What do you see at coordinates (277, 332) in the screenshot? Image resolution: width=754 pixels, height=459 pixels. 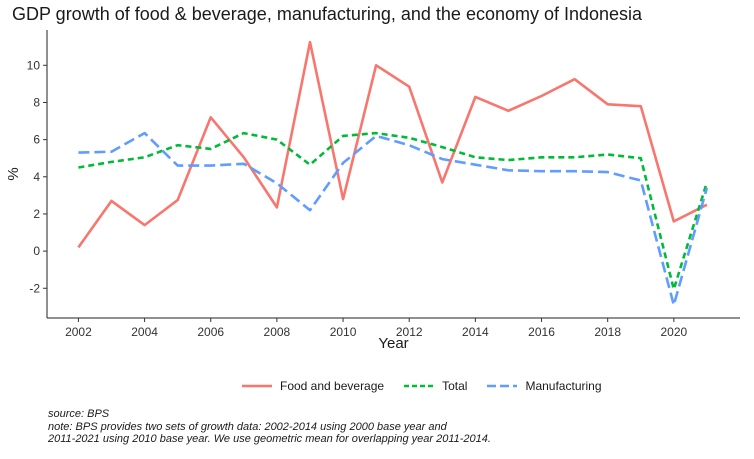 I see `x-tick-label: 2008` at bounding box center [277, 332].